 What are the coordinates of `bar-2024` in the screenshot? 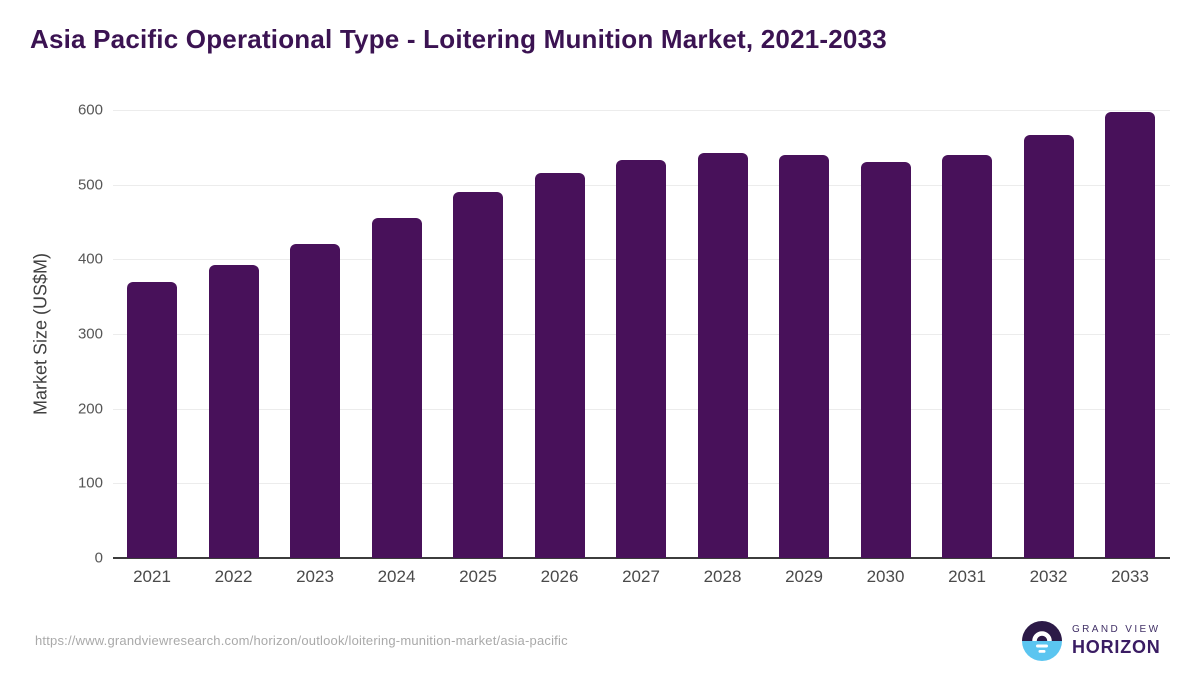 It's located at (396, 388).